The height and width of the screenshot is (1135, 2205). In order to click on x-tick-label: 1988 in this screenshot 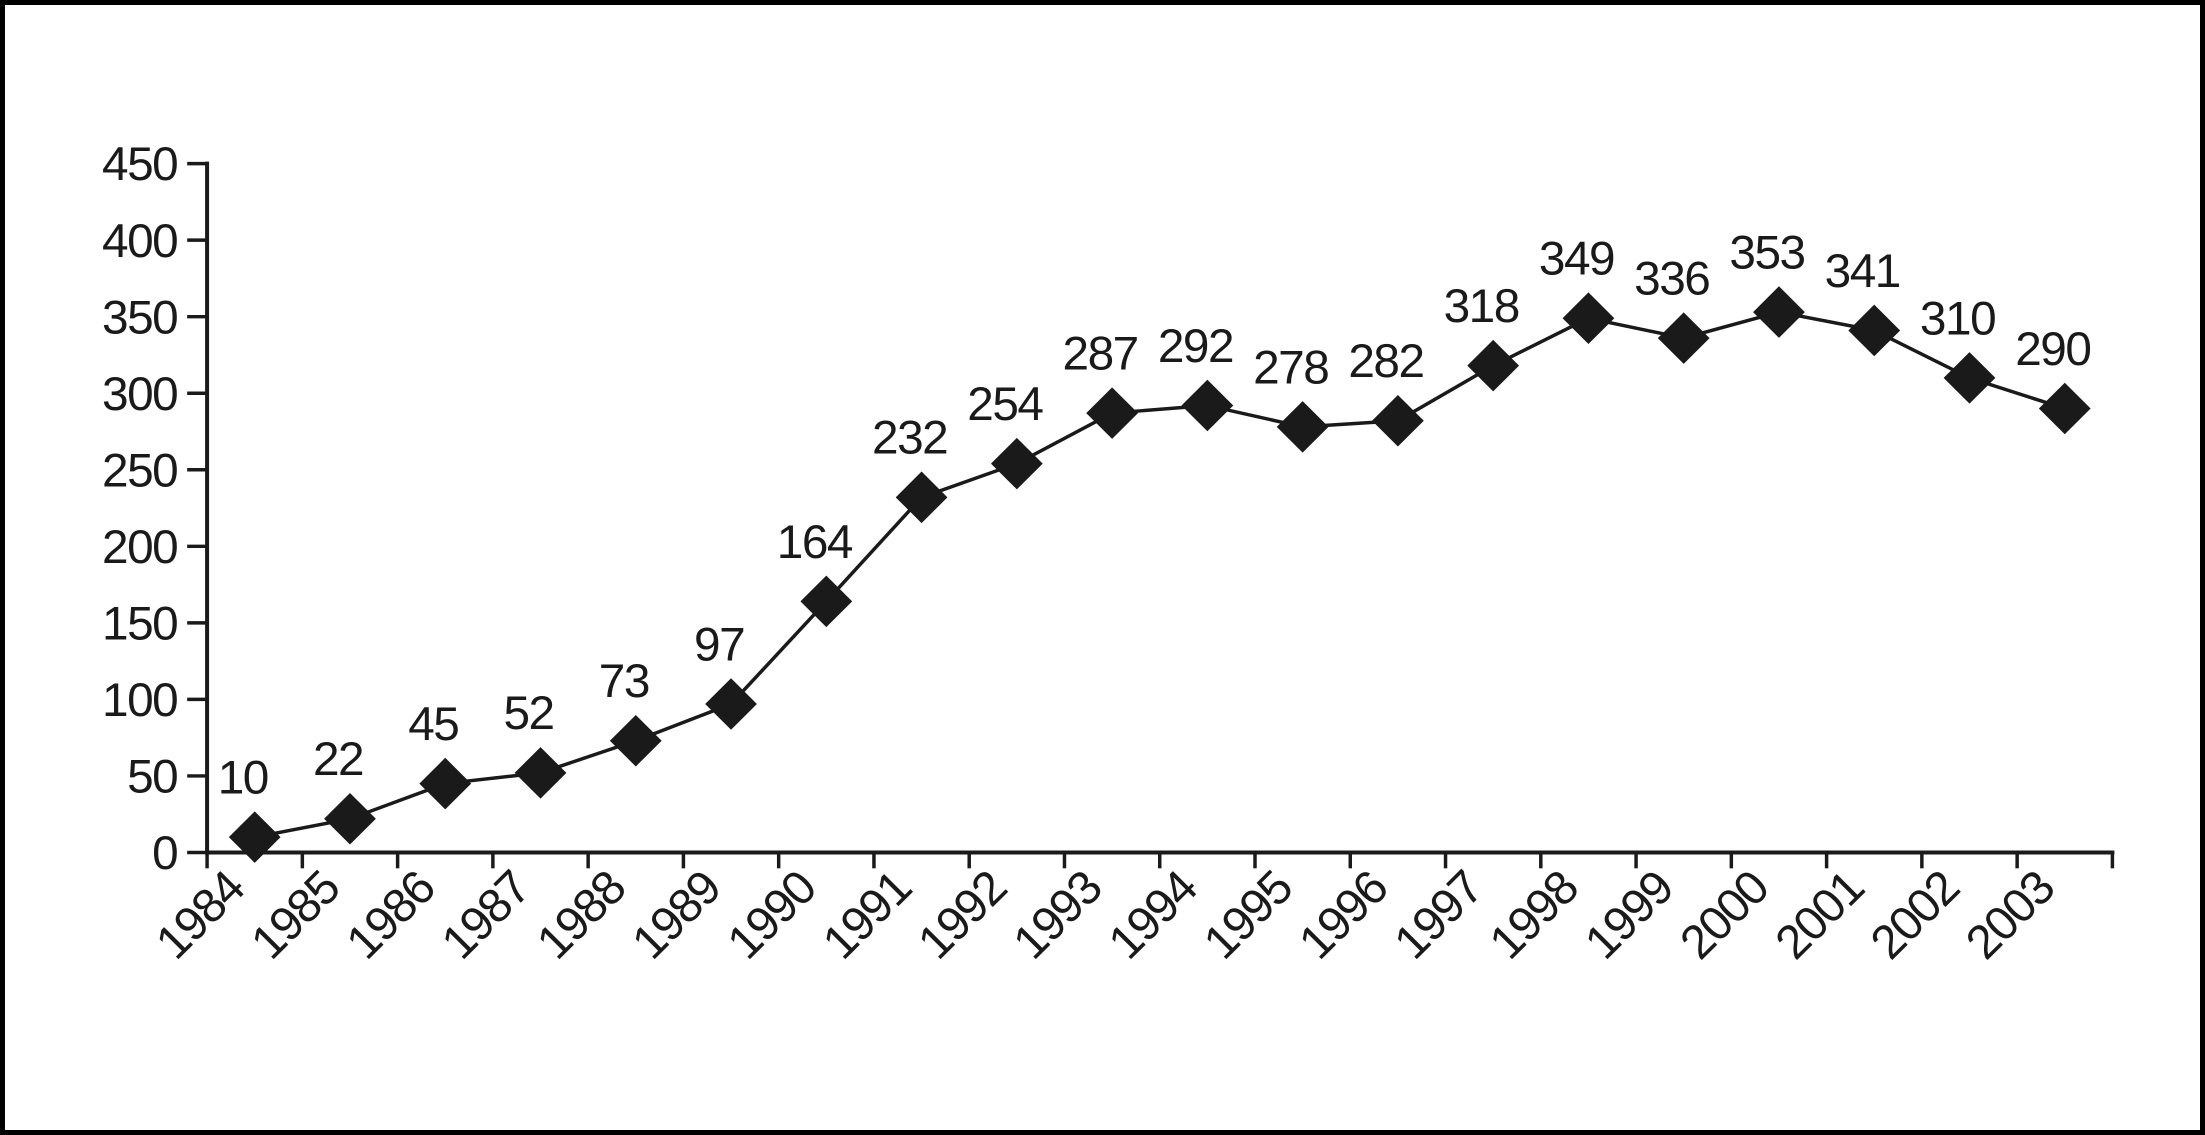, I will do `click(581, 915)`.